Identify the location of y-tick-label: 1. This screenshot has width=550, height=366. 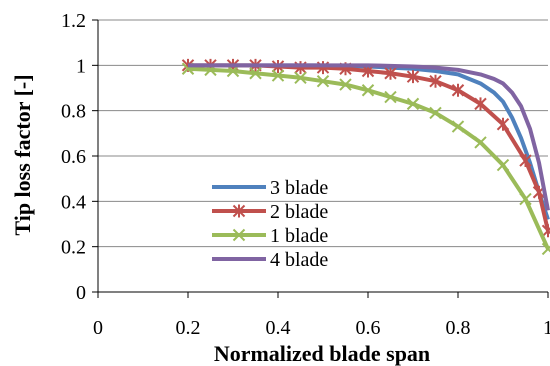
(81, 66).